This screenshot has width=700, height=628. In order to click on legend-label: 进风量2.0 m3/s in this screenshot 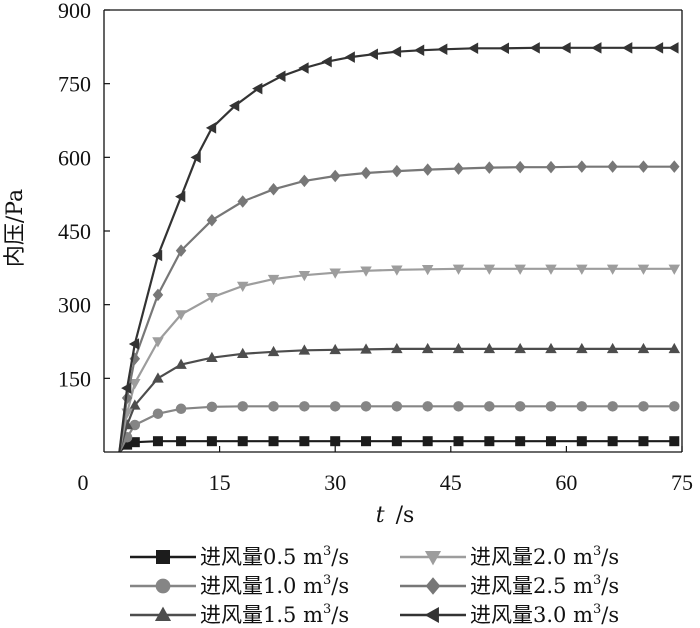, I will do `click(544, 556)`.